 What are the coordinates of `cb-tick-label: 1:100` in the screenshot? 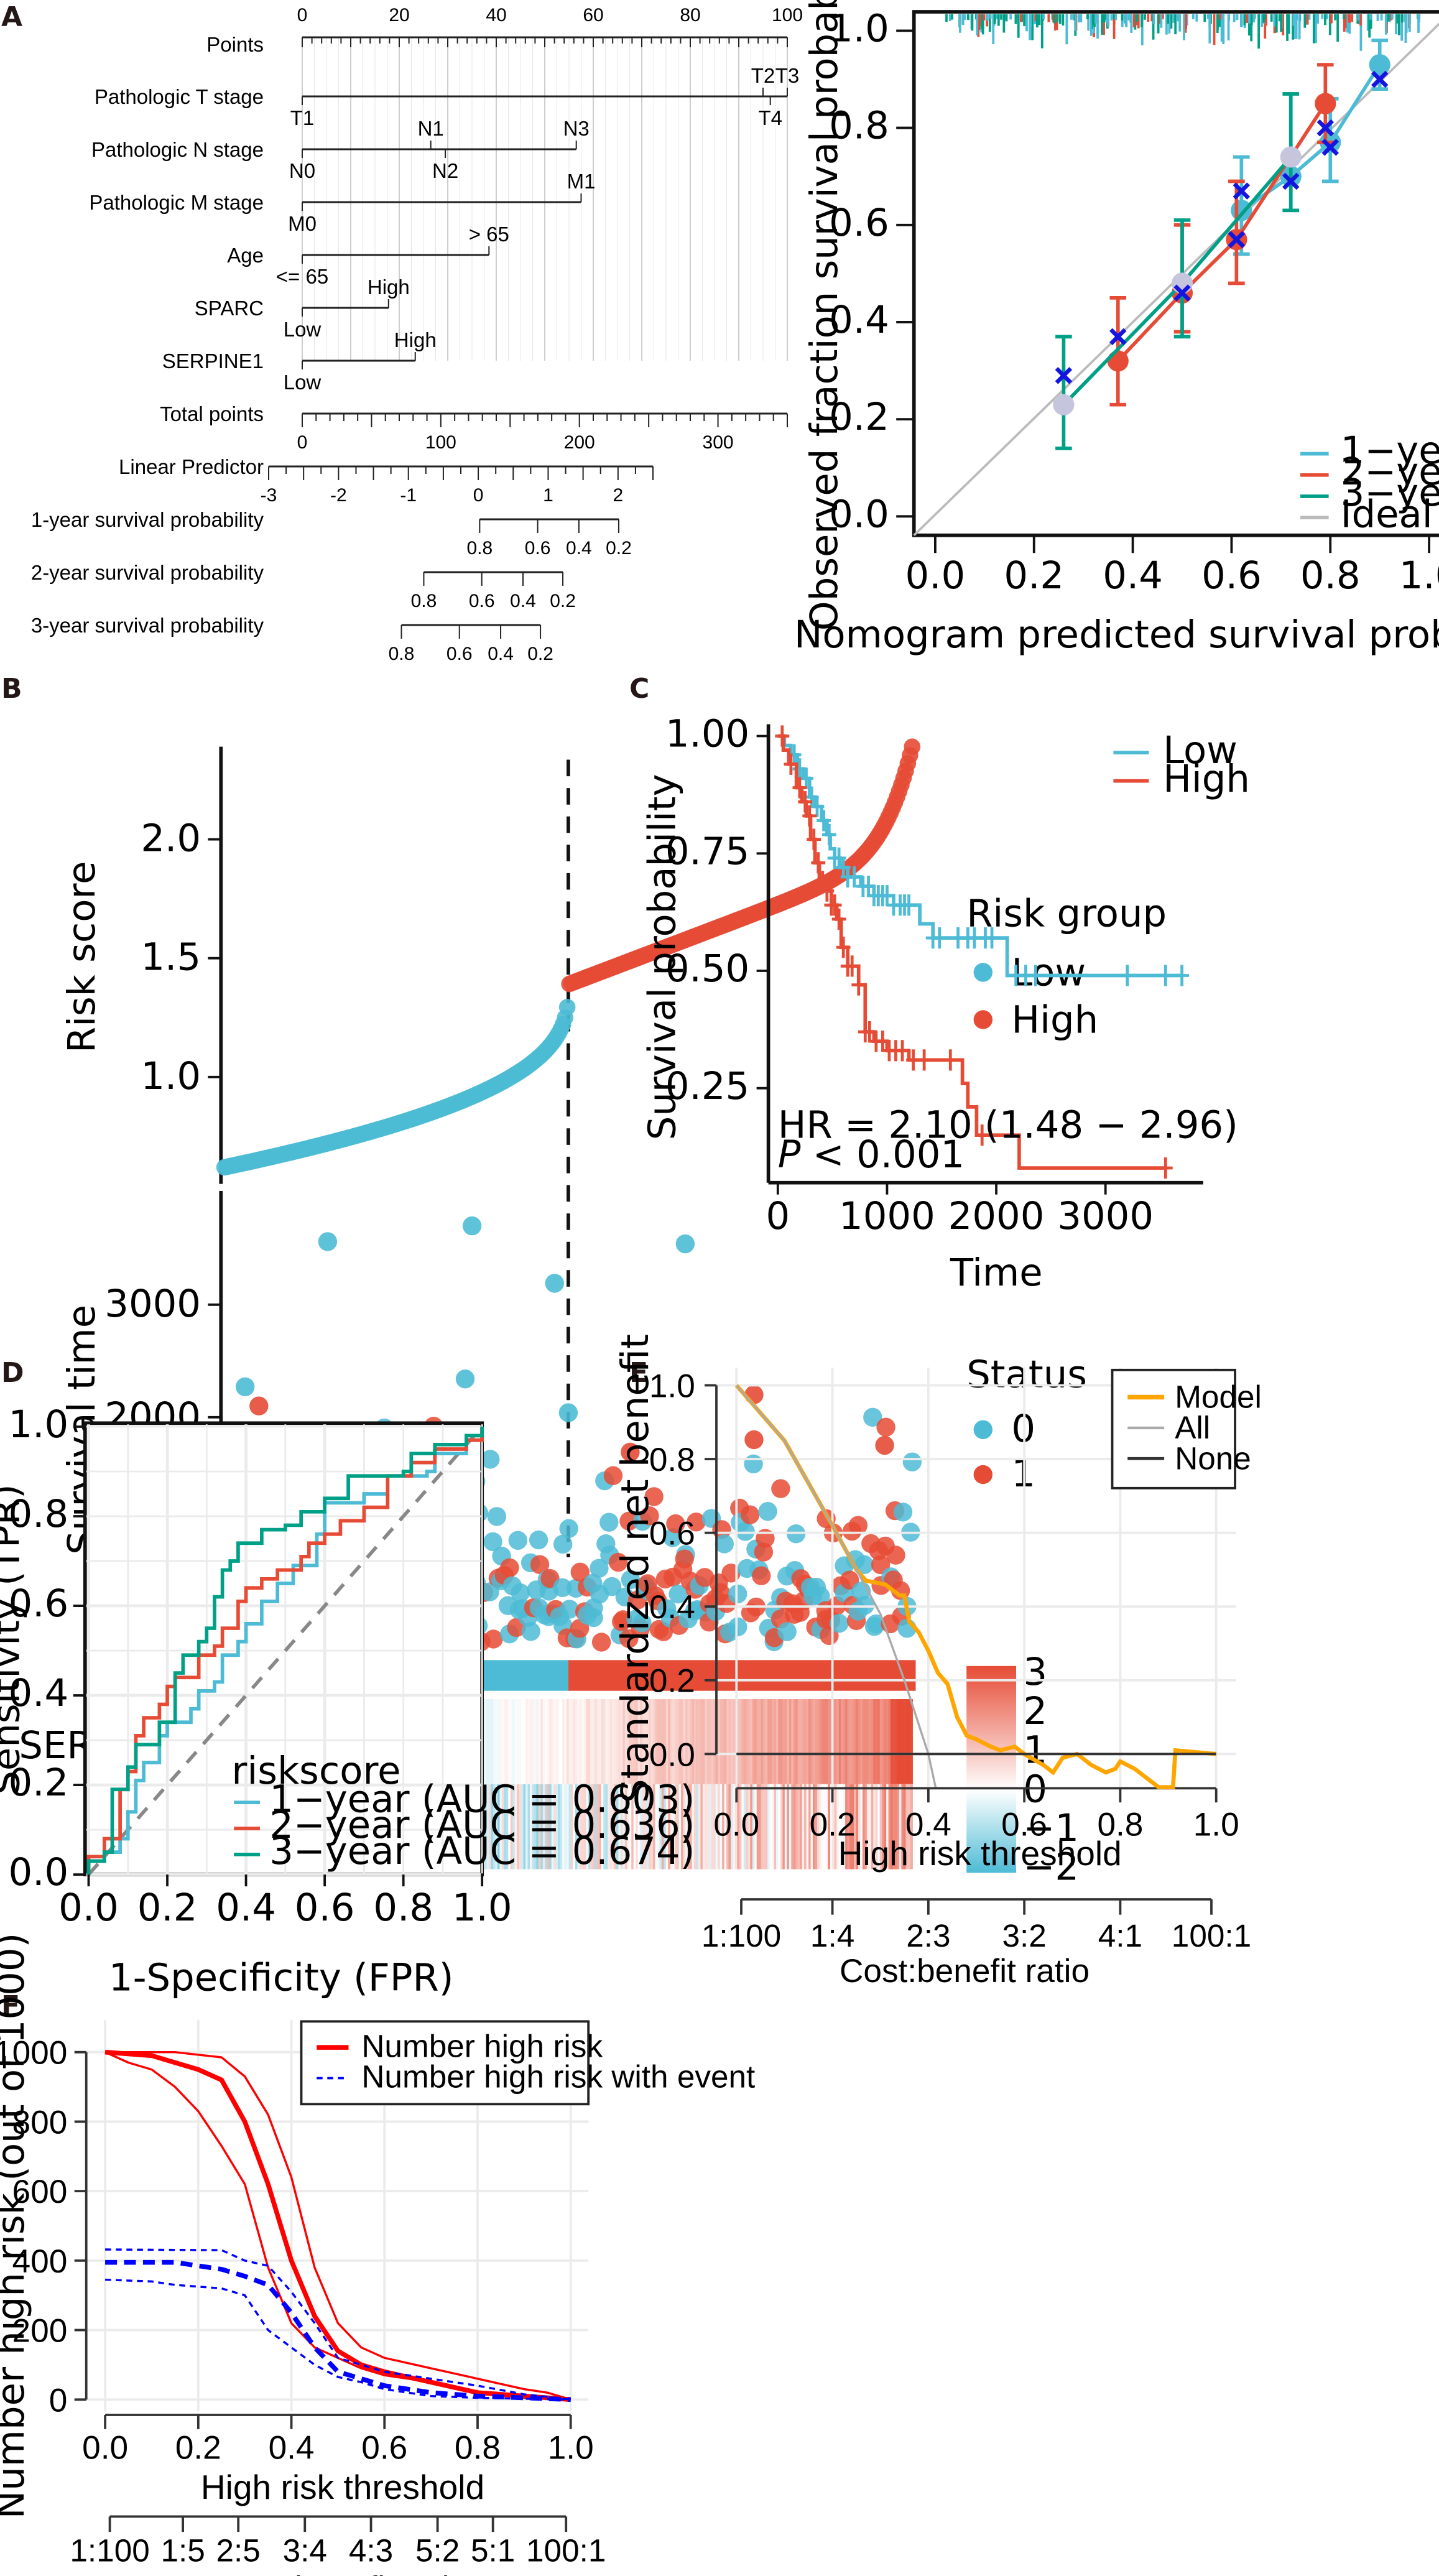 It's located at (109, 2551).